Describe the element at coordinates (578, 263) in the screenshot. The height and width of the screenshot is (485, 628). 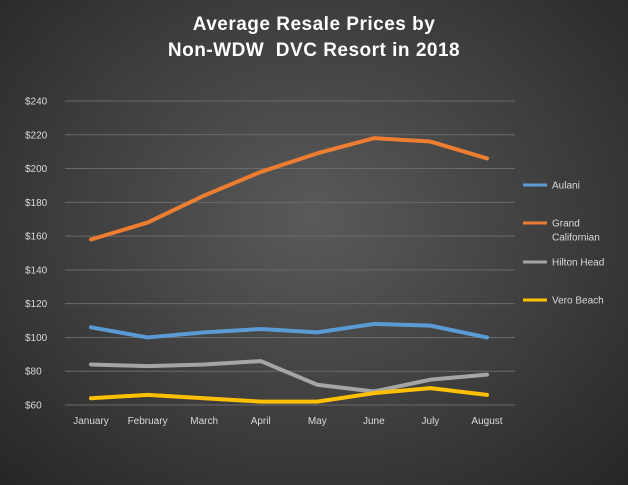
I see `legend-label: Hilton Head` at that location.